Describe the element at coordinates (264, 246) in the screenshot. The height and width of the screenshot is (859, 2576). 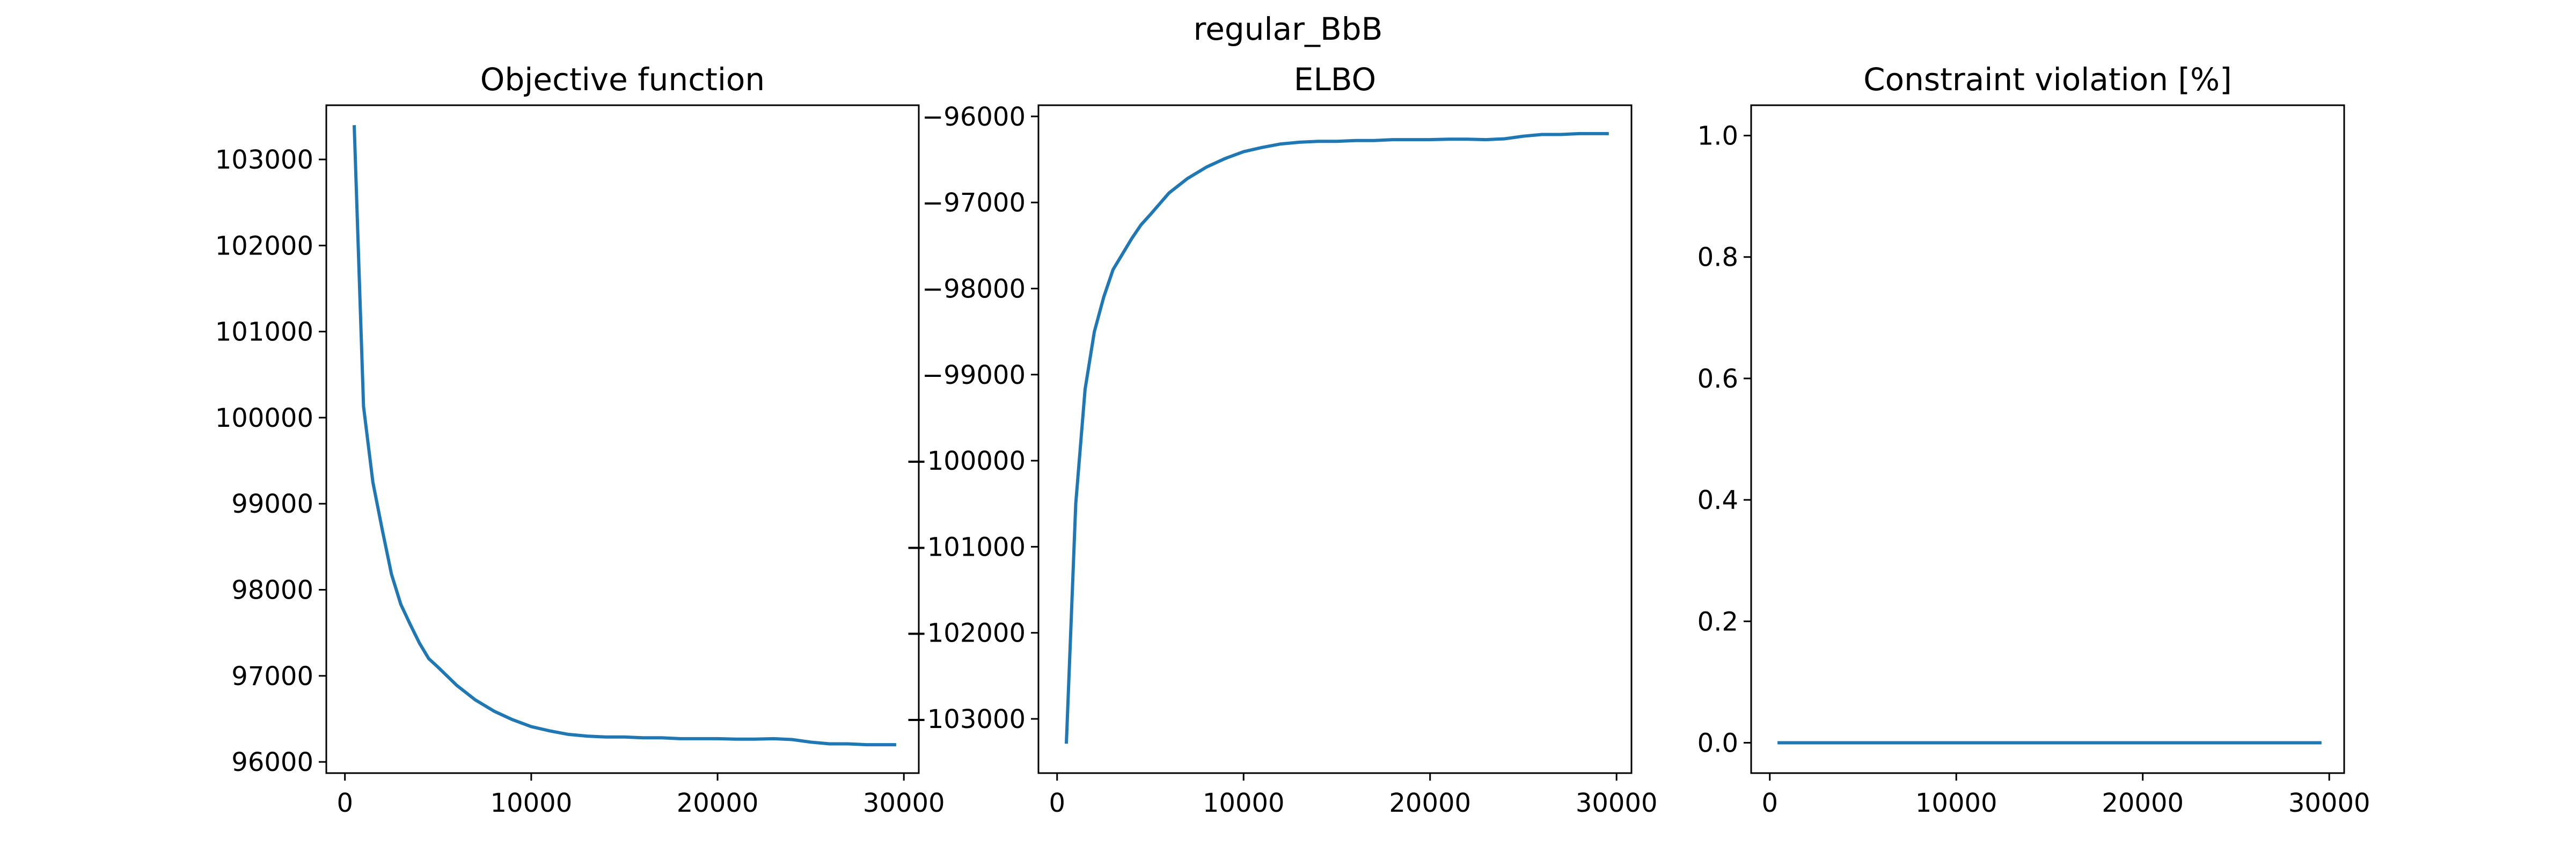
I see `y-tick-label: 102000` at that location.